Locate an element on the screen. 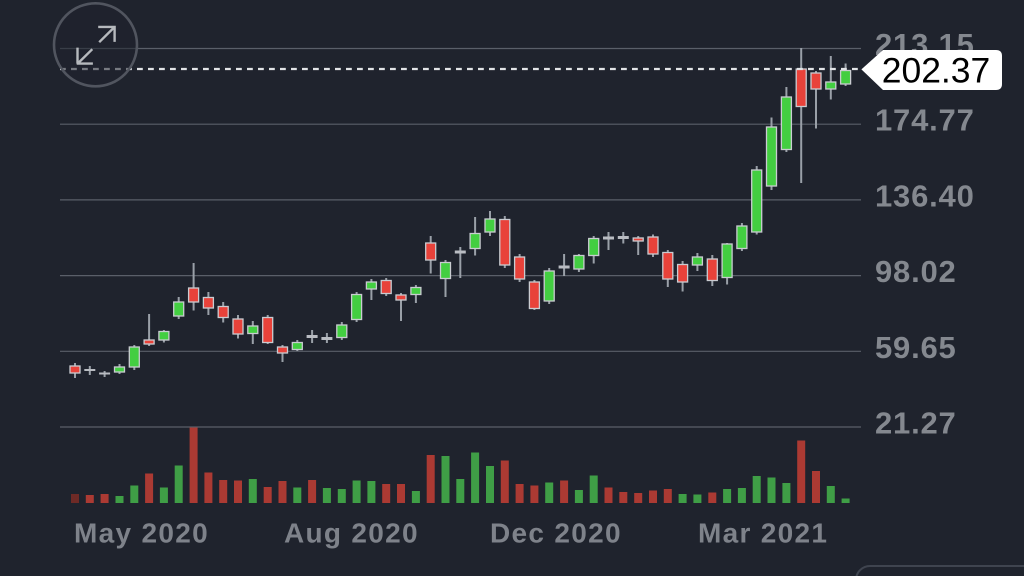 Image resolution: width=1024 pixels, height=576 pixels. svg-text: Aug 2020 is located at coordinates (351, 533).